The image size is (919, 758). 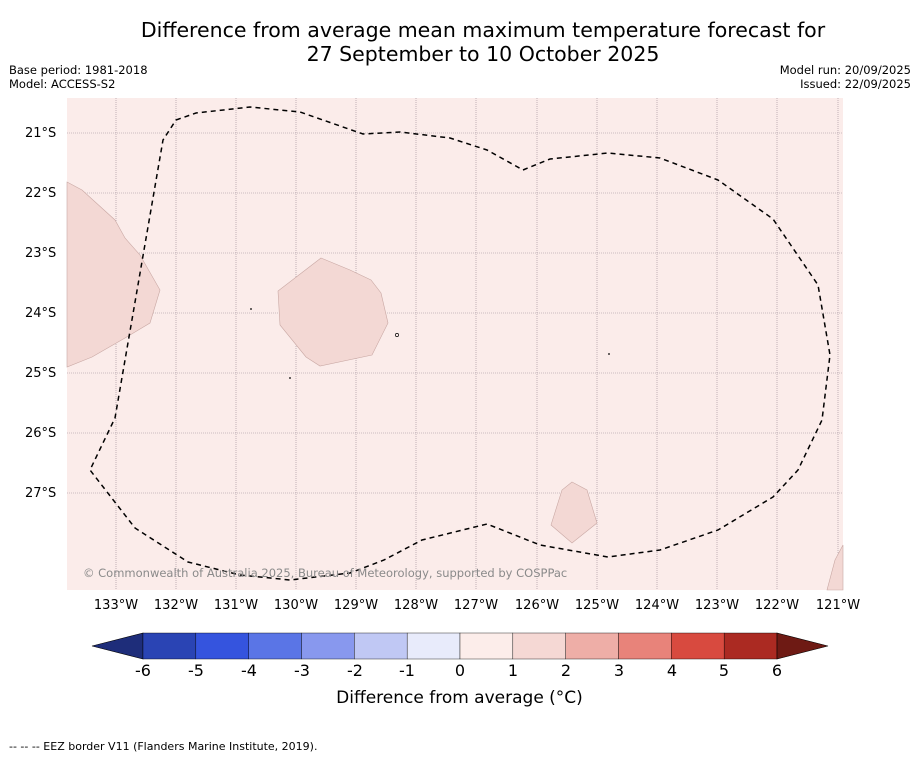 What do you see at coordinates (113, 274) in the screenshot?
I see `anomaly-patch-west` at bounding box center [113, 274].